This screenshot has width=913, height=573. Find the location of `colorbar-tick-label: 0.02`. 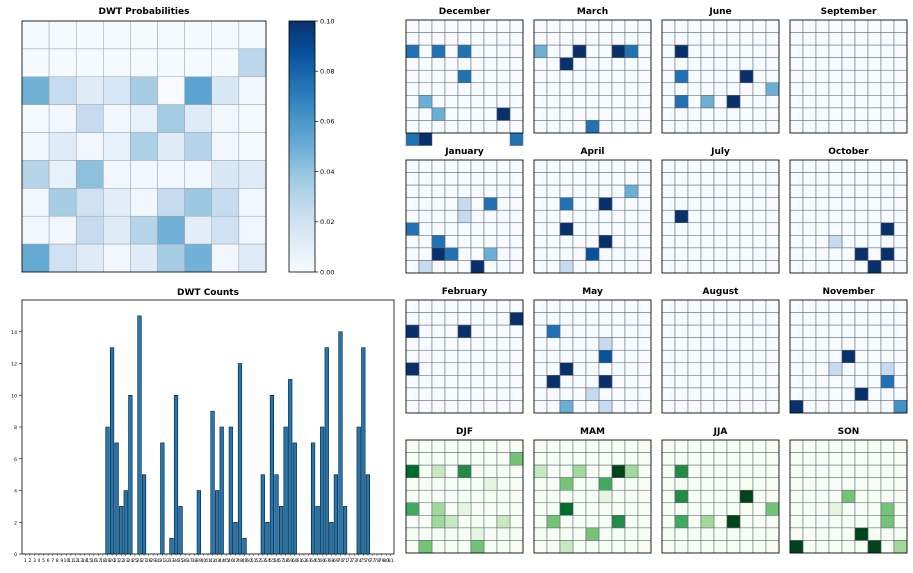

colorbar-tick-label: 0.02 is located at coordinates (327, 222).